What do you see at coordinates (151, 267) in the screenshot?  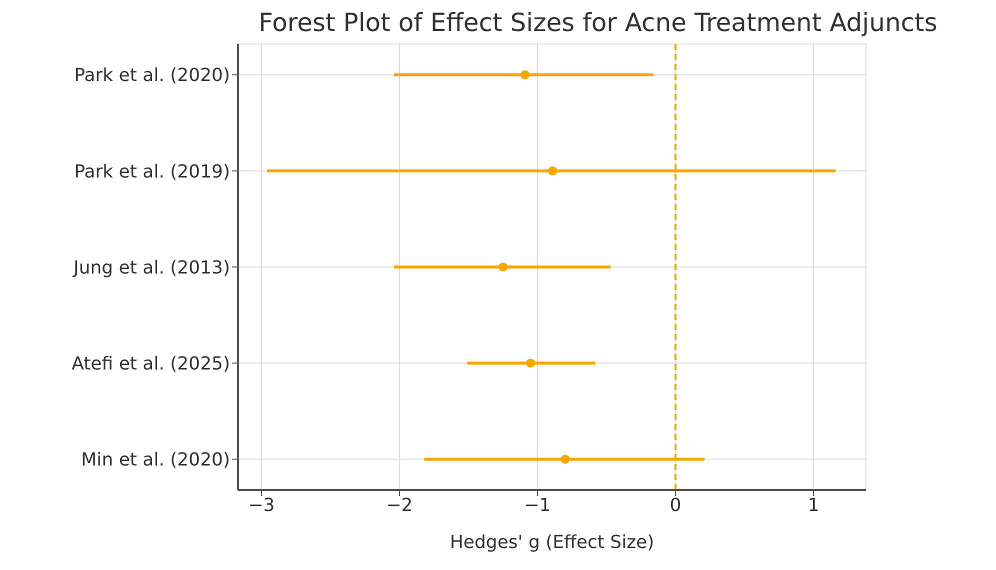 I see `y-tick-label: Jung et al. (2013)` at bounding box center [151, 267].